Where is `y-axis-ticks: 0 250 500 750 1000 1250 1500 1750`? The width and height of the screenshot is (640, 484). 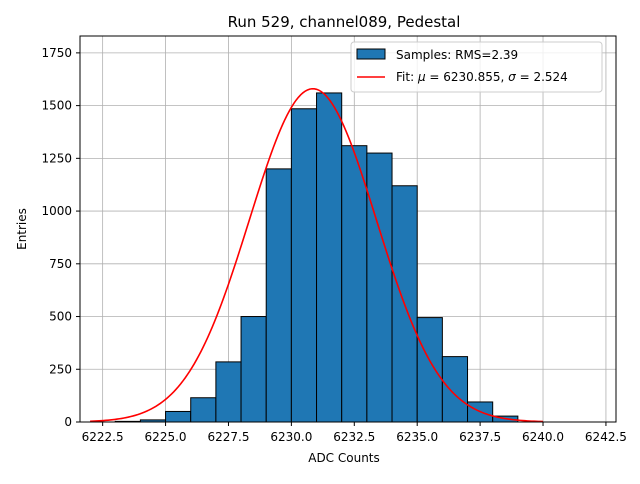 y-axis-ticks: 0 250 500 750 1000 1250 1500 1750 is located at coordinates (60, 237).